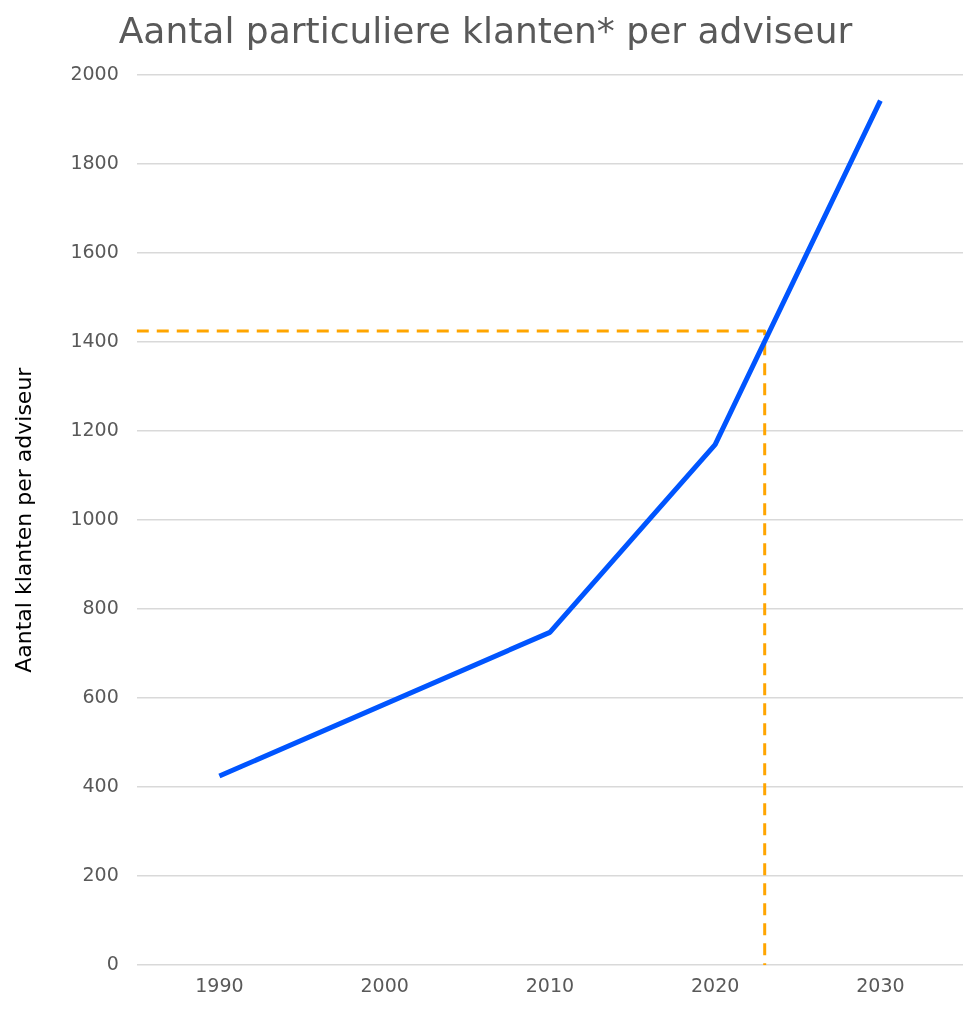  Describe the element at coordinates (23, 519) in the screenshot. I see `y-axis-title: Aantal klanten per adviseur` at that location.